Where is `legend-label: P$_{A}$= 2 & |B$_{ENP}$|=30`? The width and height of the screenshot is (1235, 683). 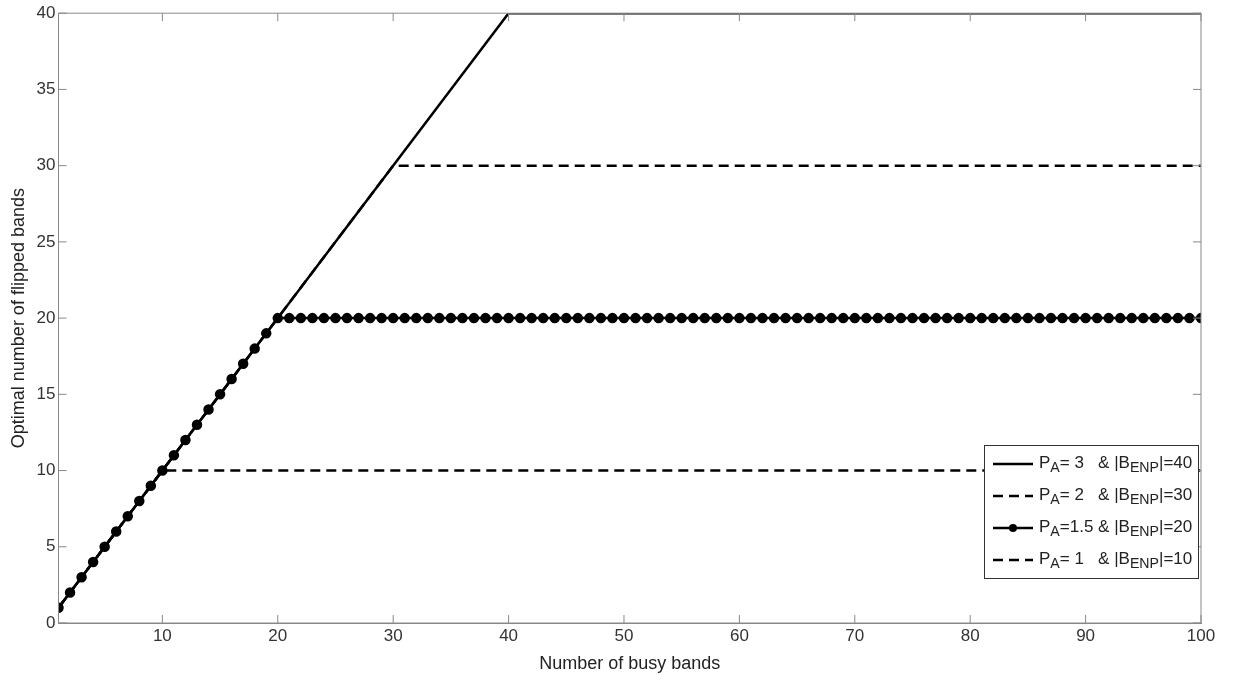 legend-label: P$_{A}$= 2 & |B$_{ENP}$|=30 is located at coordinates (1116, 496).